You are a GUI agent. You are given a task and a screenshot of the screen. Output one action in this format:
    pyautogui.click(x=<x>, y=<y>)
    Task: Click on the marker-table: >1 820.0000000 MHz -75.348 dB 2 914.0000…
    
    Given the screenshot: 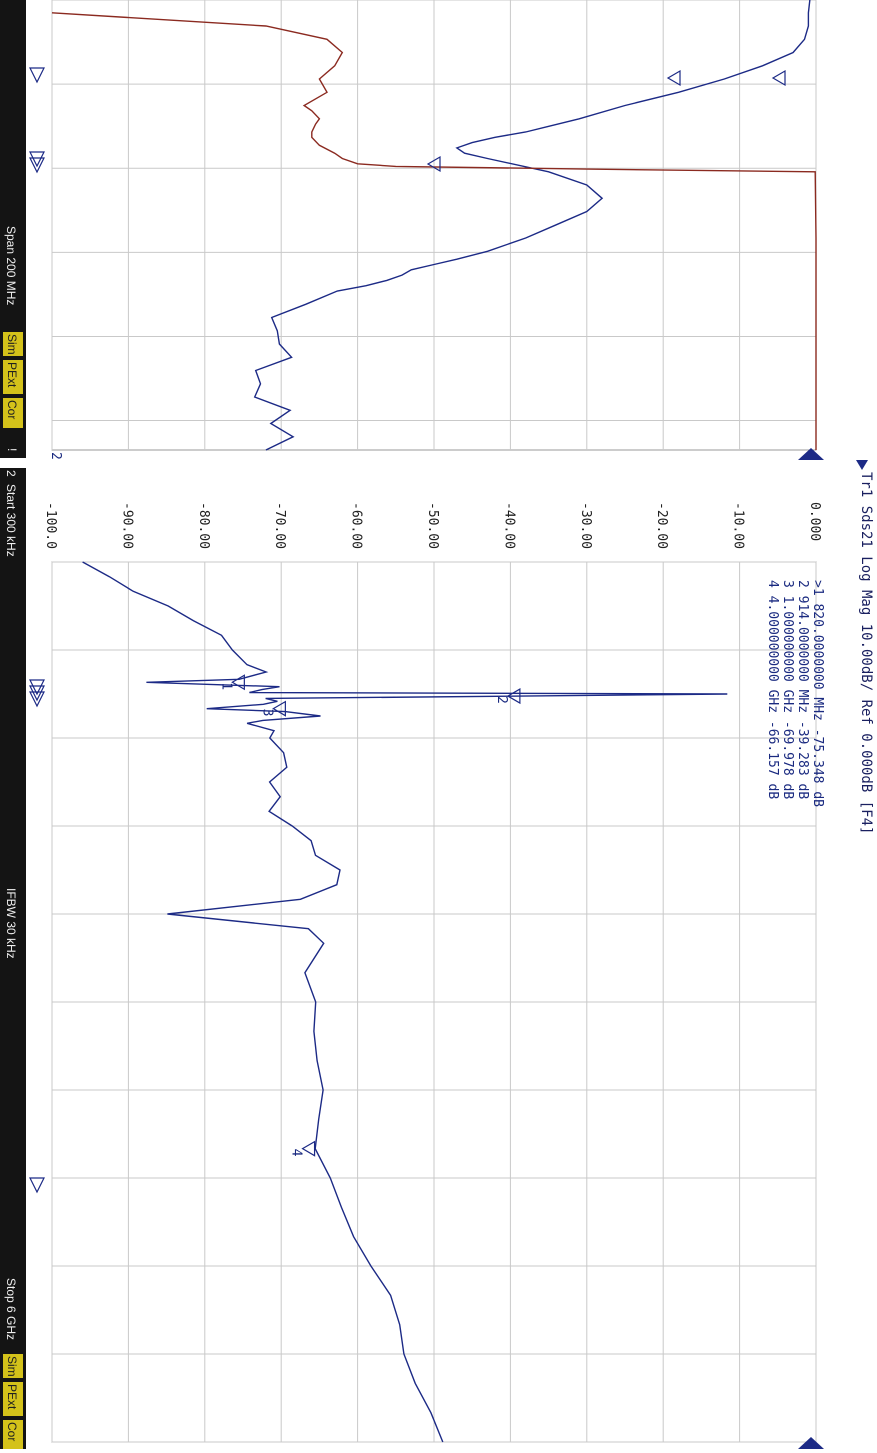 What is the action you would take?
    pyautogui.click(x=795, y=693)
    